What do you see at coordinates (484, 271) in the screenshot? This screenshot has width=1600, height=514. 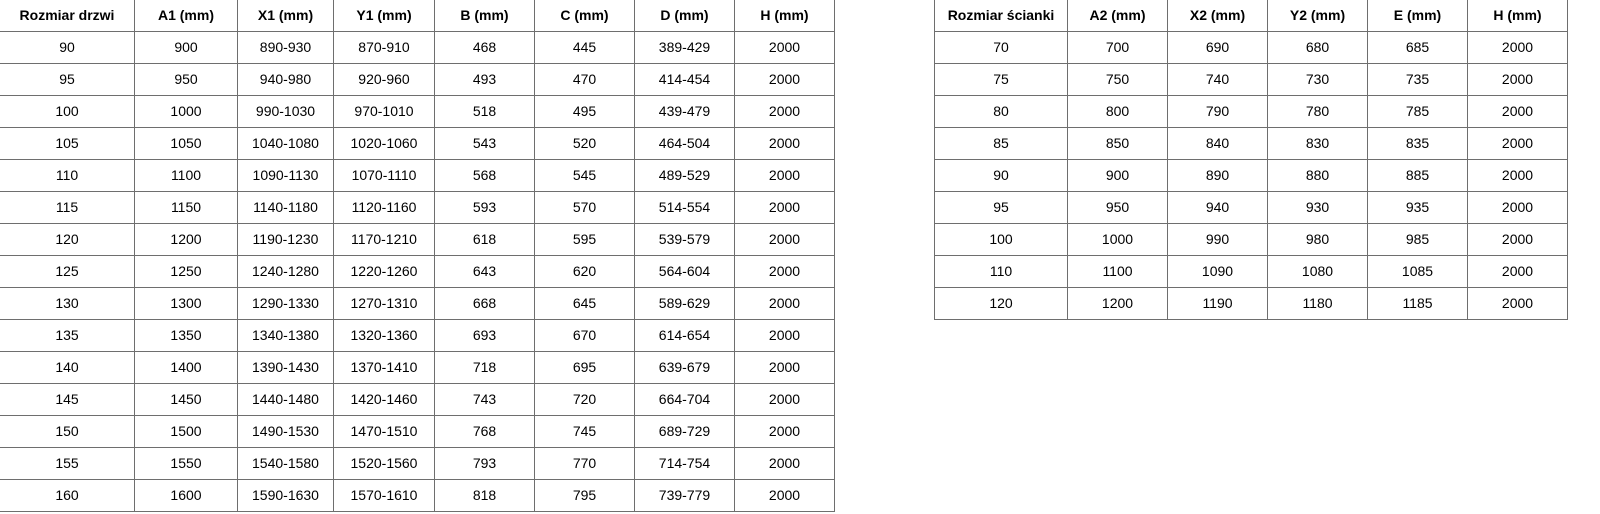 I see `table-cell: 643` at bounding box center [484, 271].